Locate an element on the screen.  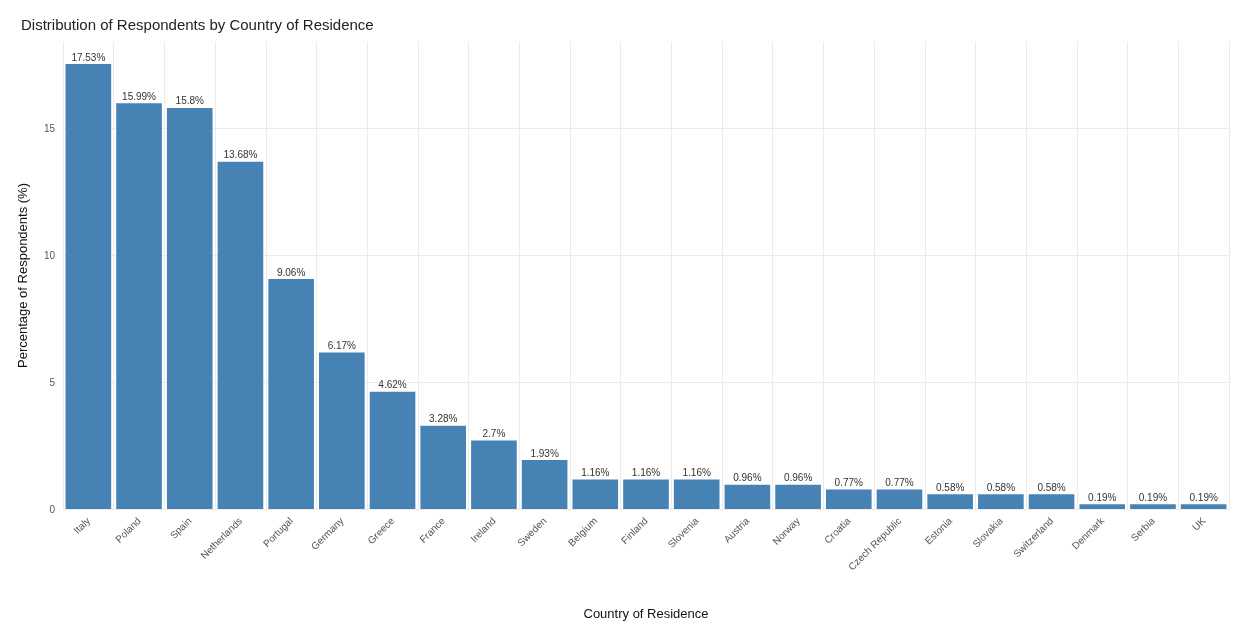
x-tick-label: Italy is located at coordinates (82, 525).